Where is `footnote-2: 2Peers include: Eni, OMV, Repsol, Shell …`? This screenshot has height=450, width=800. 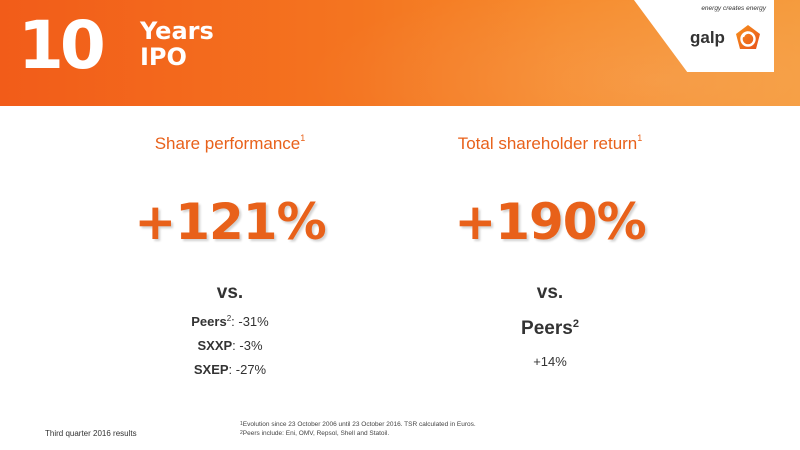 footnote-2: 2Peers include: Eni, OMV, Repsol, Shell … is located at coordinates (358, 433).